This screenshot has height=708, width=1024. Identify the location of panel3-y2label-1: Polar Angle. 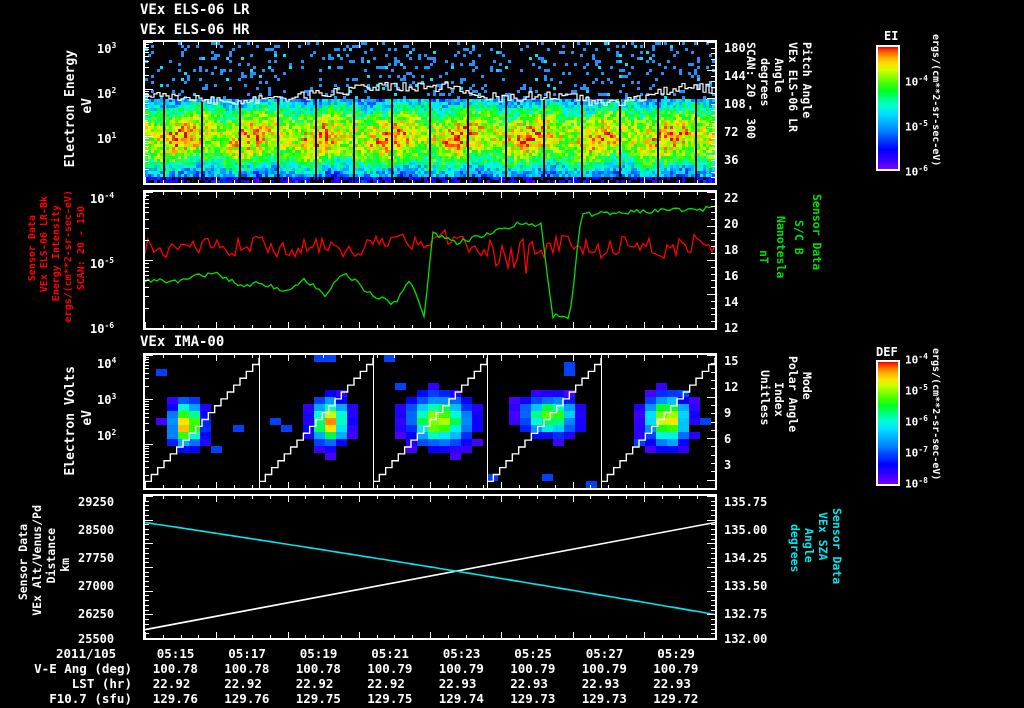
(793, 394).